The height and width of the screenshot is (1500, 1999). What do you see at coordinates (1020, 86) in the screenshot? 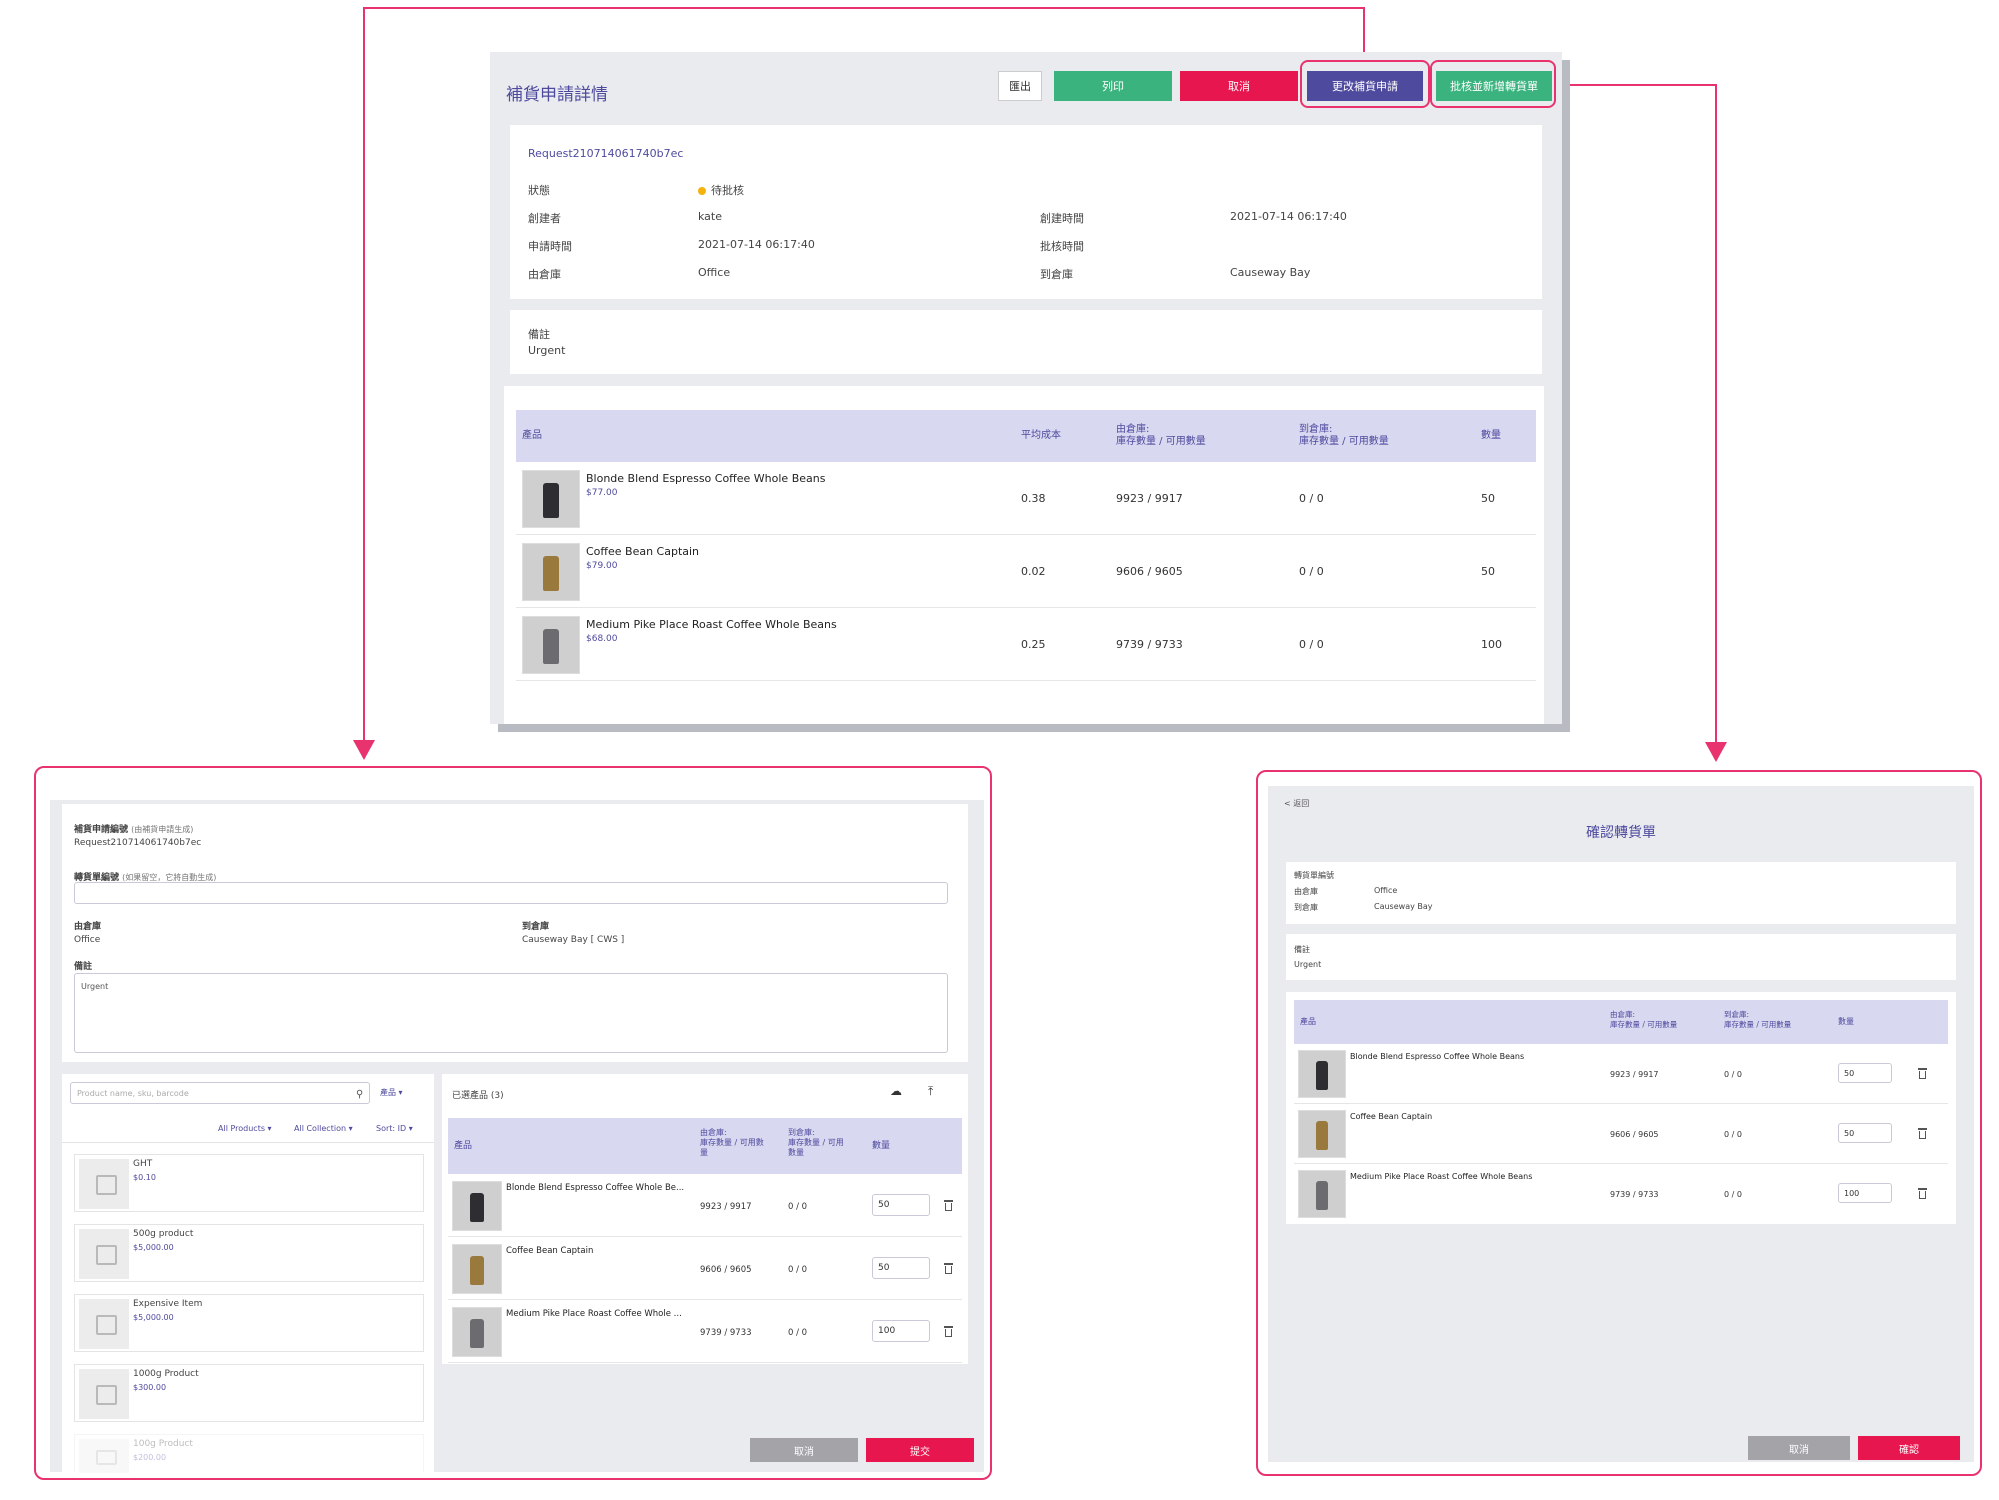
I see `export-button: 匯出` at bounding box center [1020, 86].